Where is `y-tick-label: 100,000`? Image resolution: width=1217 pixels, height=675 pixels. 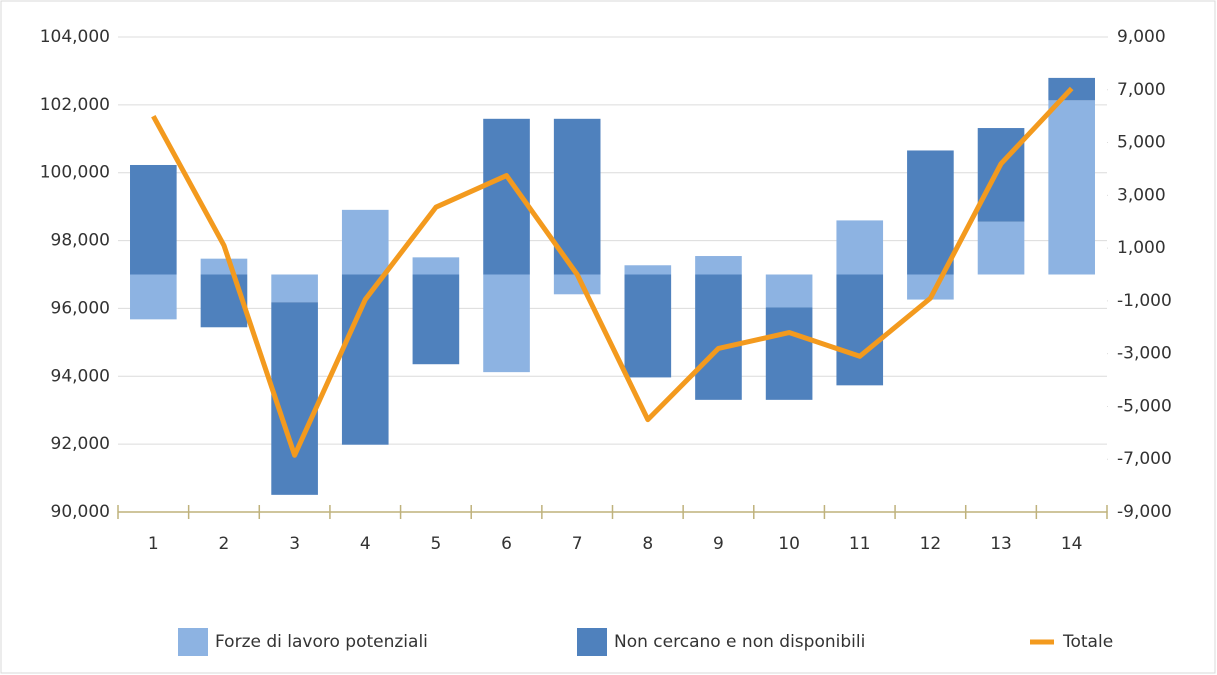
y-tick-label: 100,000 is located at coordinates (75, 173).